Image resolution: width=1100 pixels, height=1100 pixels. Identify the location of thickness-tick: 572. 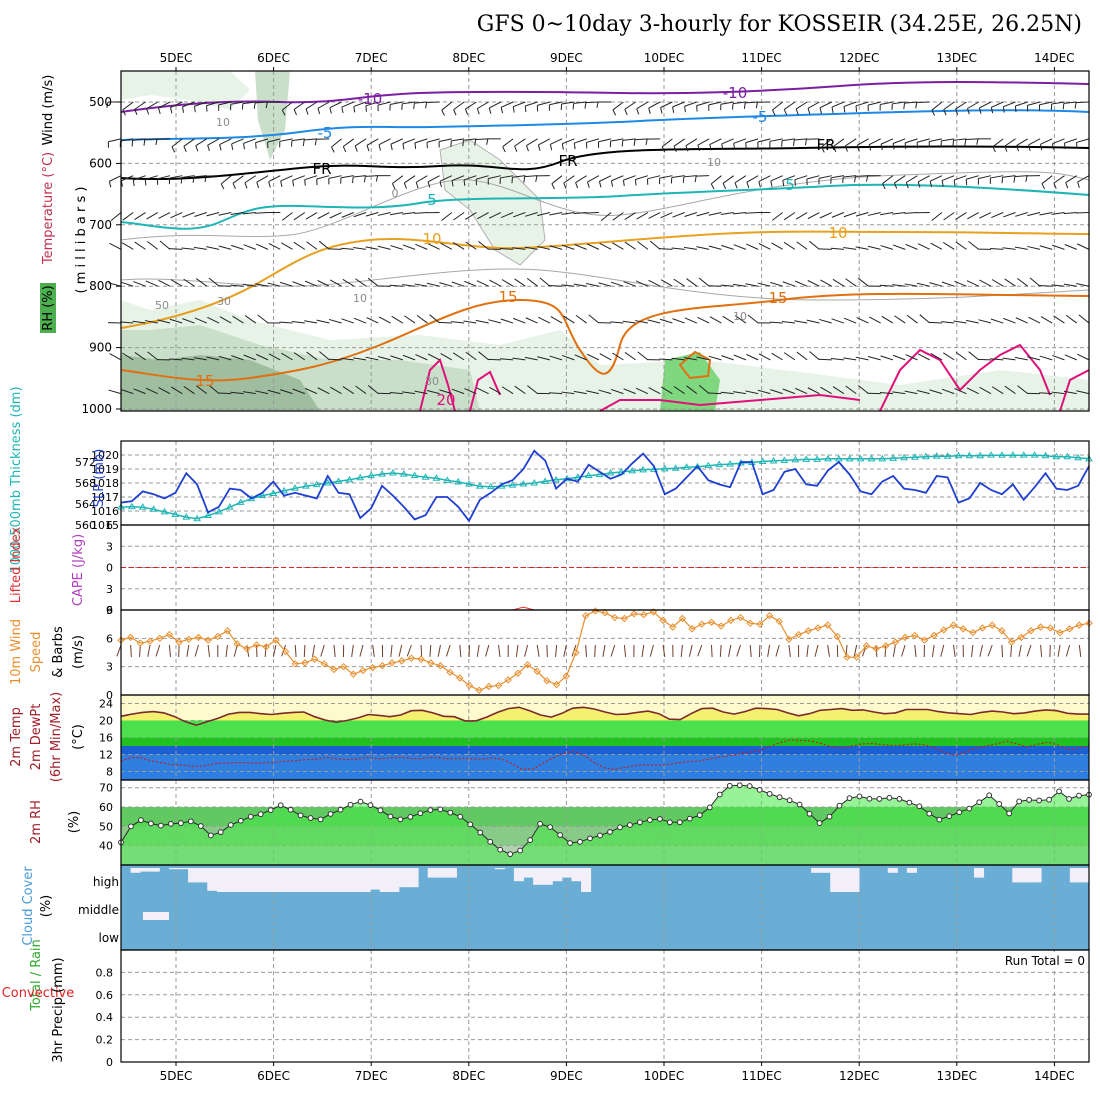
(85, 462).